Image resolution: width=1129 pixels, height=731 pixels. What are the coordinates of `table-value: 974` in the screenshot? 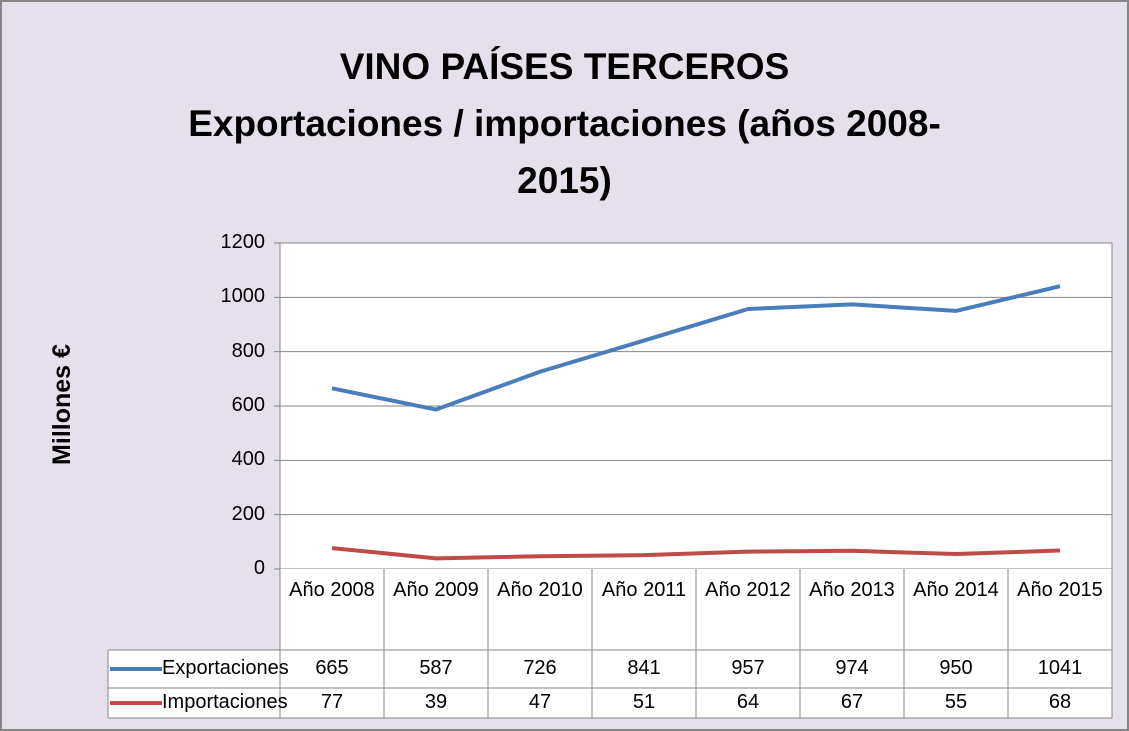 It's located at (852, 668).